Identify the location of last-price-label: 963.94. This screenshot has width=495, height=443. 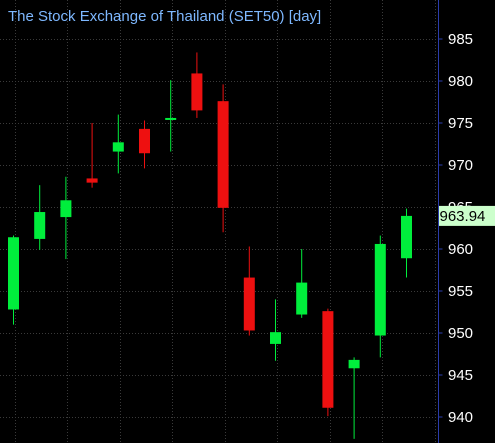
(463, 216).